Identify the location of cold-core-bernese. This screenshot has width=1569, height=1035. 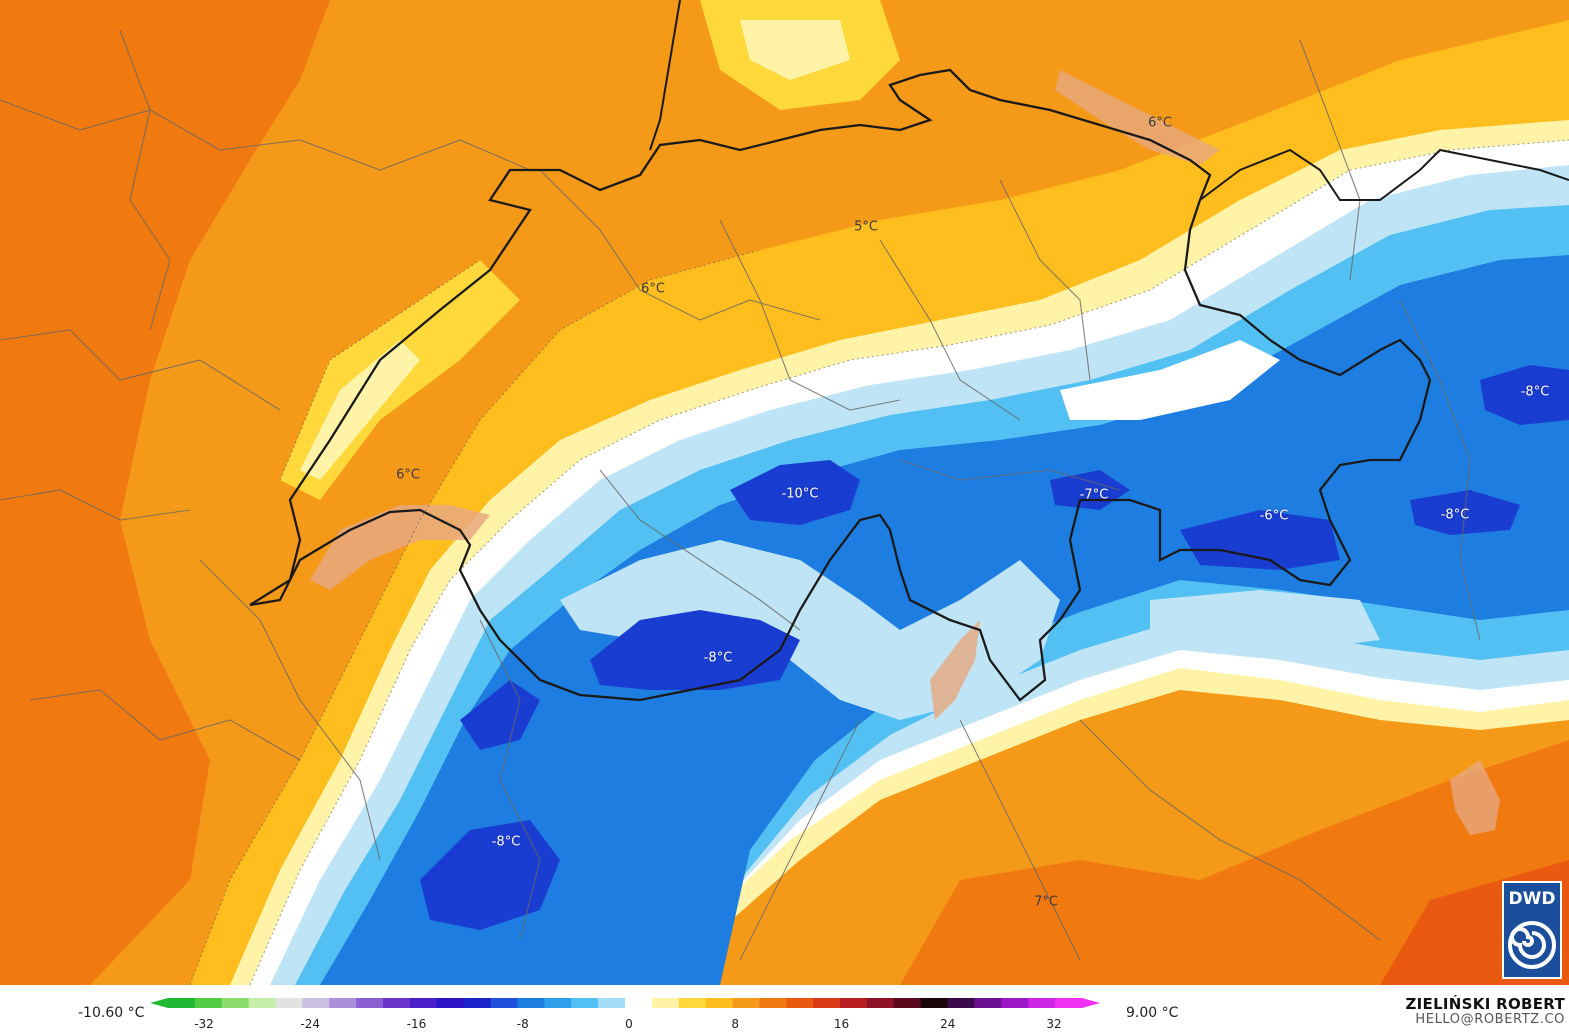
(795, 492).